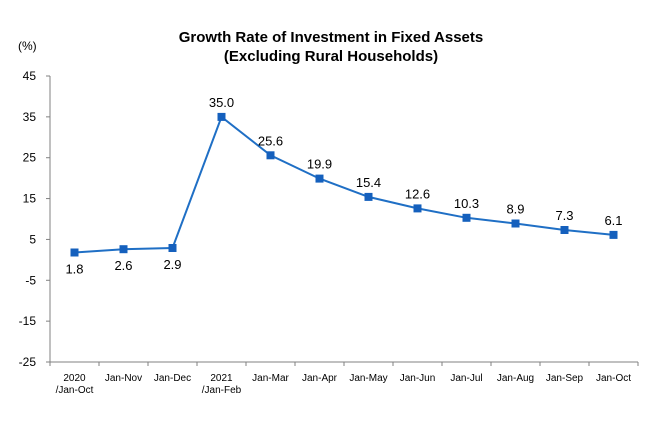  What do you see at coordinates (172, 378) in the screenshot?
I see `x-tick-label: Jan-Dec` at bounding box center [172, 378].